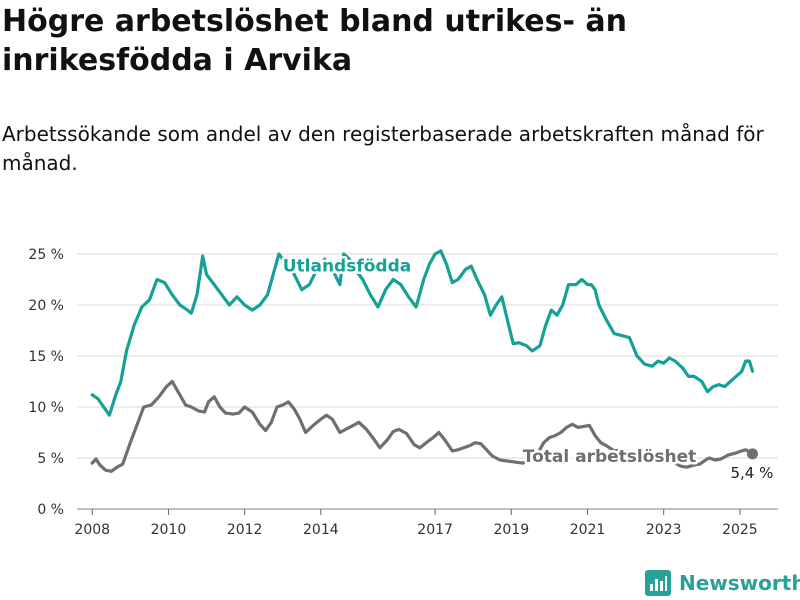  What do you see at coordinates (422, 426) in the screenshot?
I see `series-line-total` at bounding box center [422, 426].